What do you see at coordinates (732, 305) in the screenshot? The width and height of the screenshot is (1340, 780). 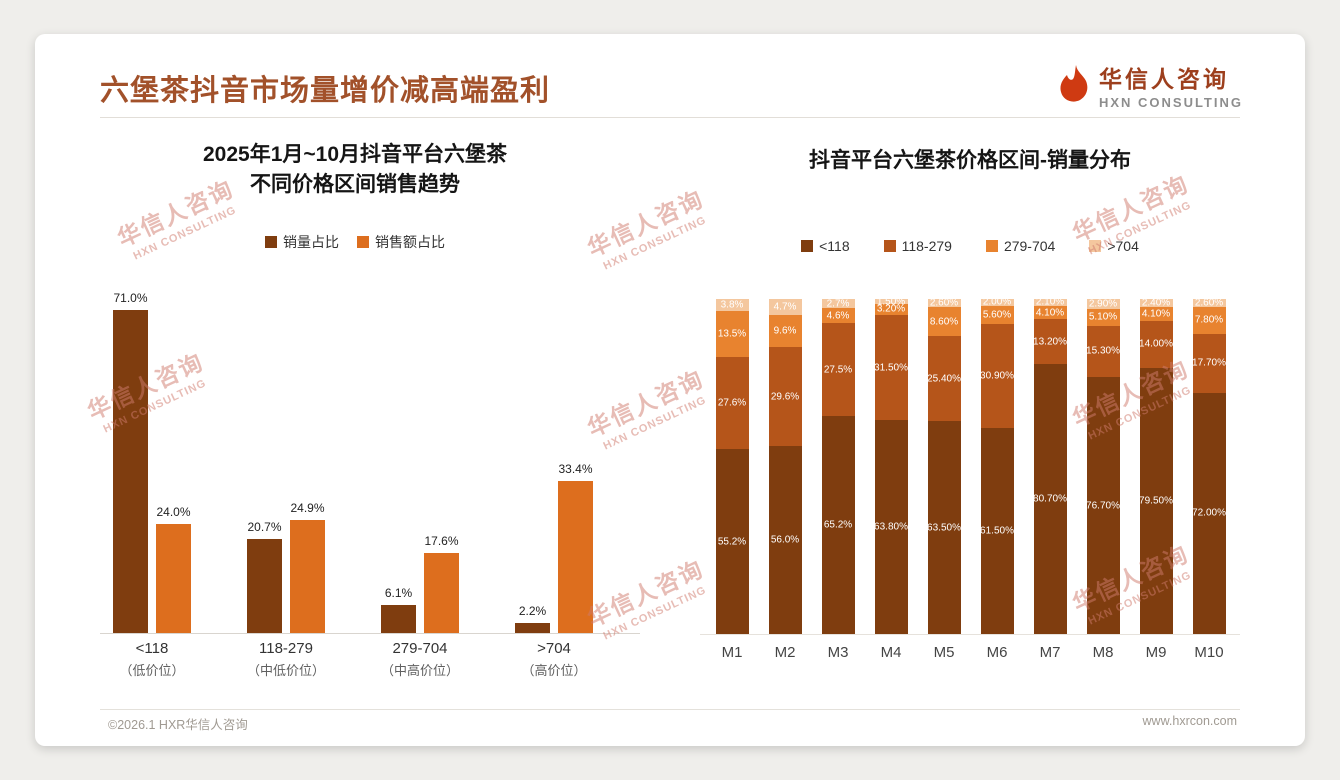 I see `stack-segment-label: 3.8%` at bounding box center [732, 305].